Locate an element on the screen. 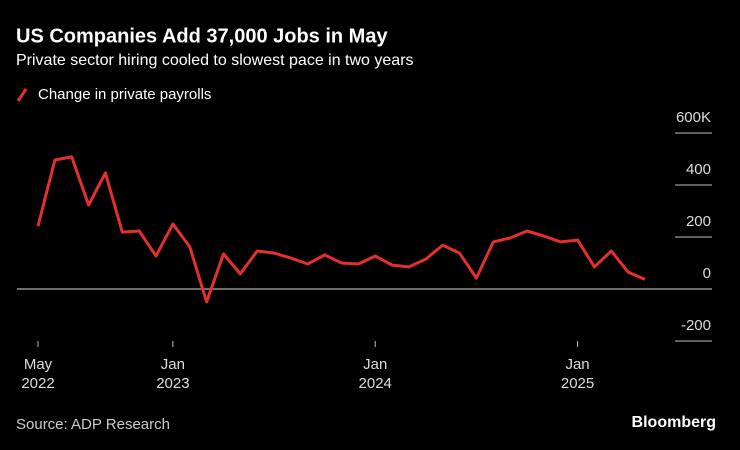 Image resolution: width=740 pixels, height=450 pixels. source: Source: ADP Research is located at coordinates (93, 424).